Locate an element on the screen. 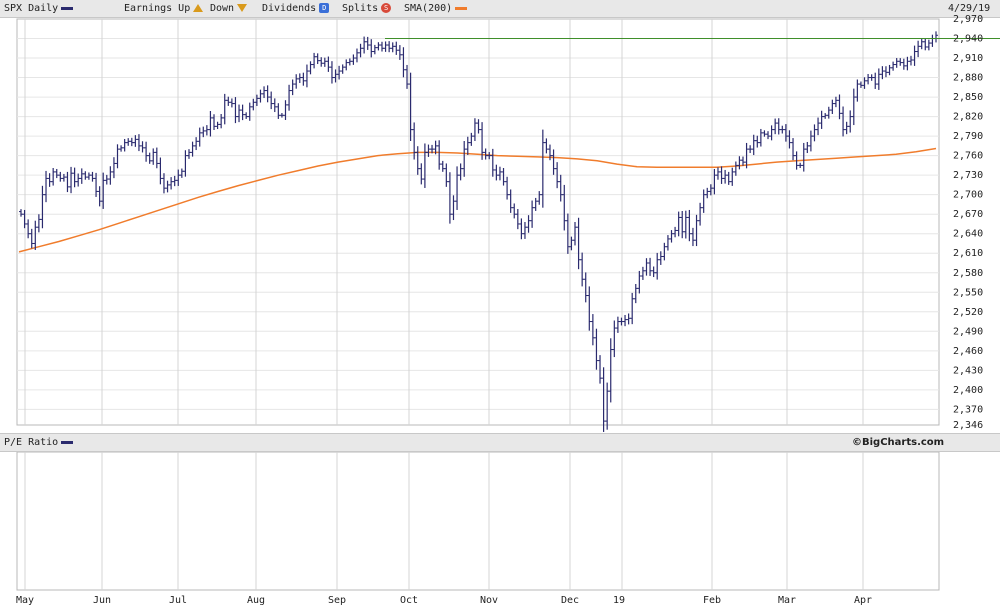 The width and height of the screenshot is (1000, 608). y-tick-label: 2,700 is located at coordinates (968, 195).